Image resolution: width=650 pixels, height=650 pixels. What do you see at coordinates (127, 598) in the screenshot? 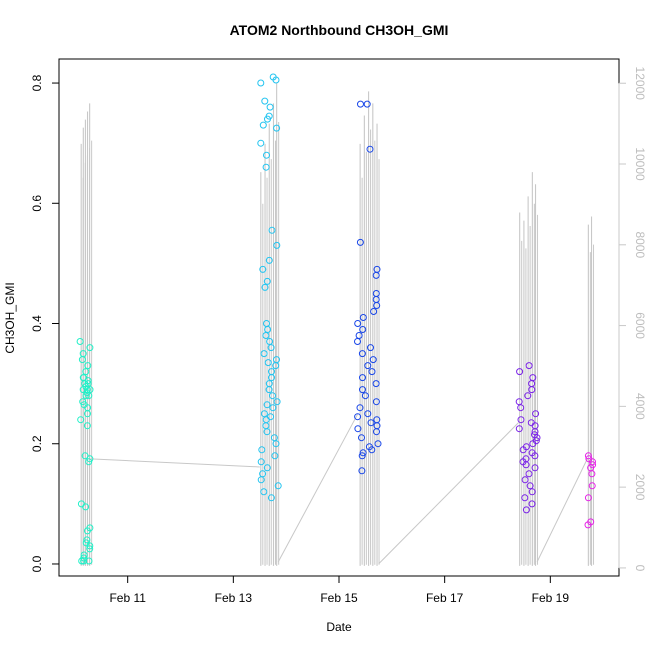
I see `x-tick-label: Feb 11` at bounding box center [127, 598].